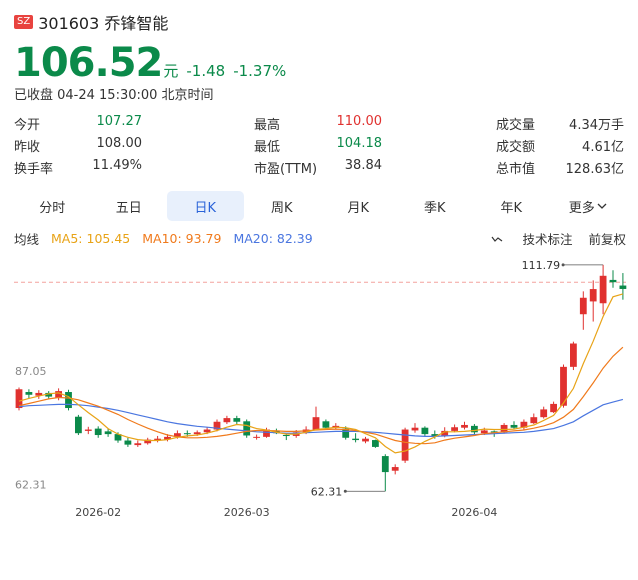  What do you see at coordinates (206, 71) in the screenshot?
I see `price-change: -1.48` at bounding box center [206, 71].